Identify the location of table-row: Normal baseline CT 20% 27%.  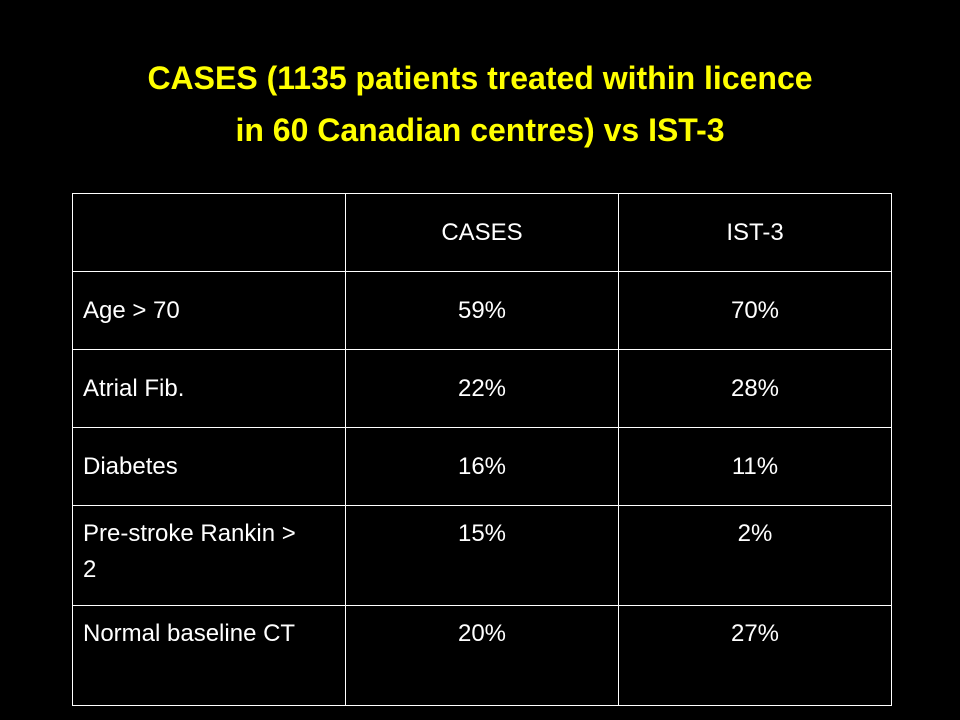
(482, 655).